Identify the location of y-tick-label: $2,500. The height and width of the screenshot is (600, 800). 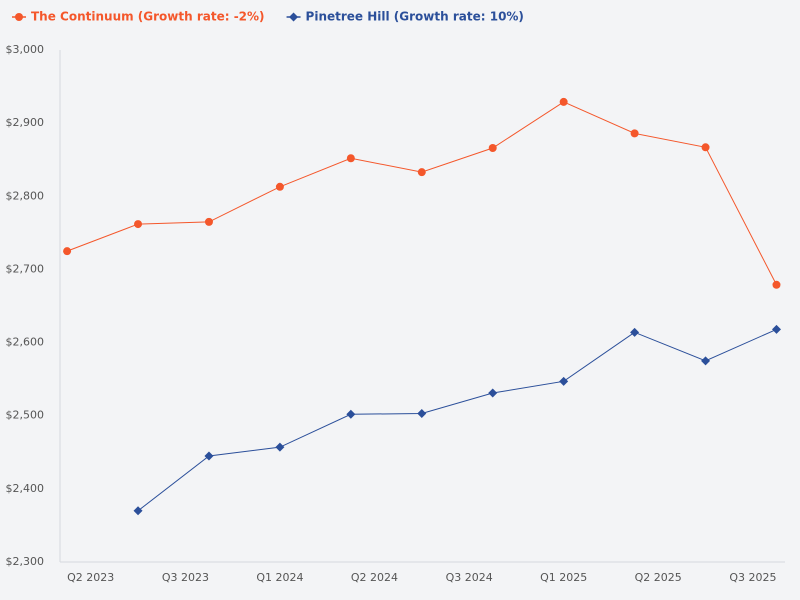
(25, 415).